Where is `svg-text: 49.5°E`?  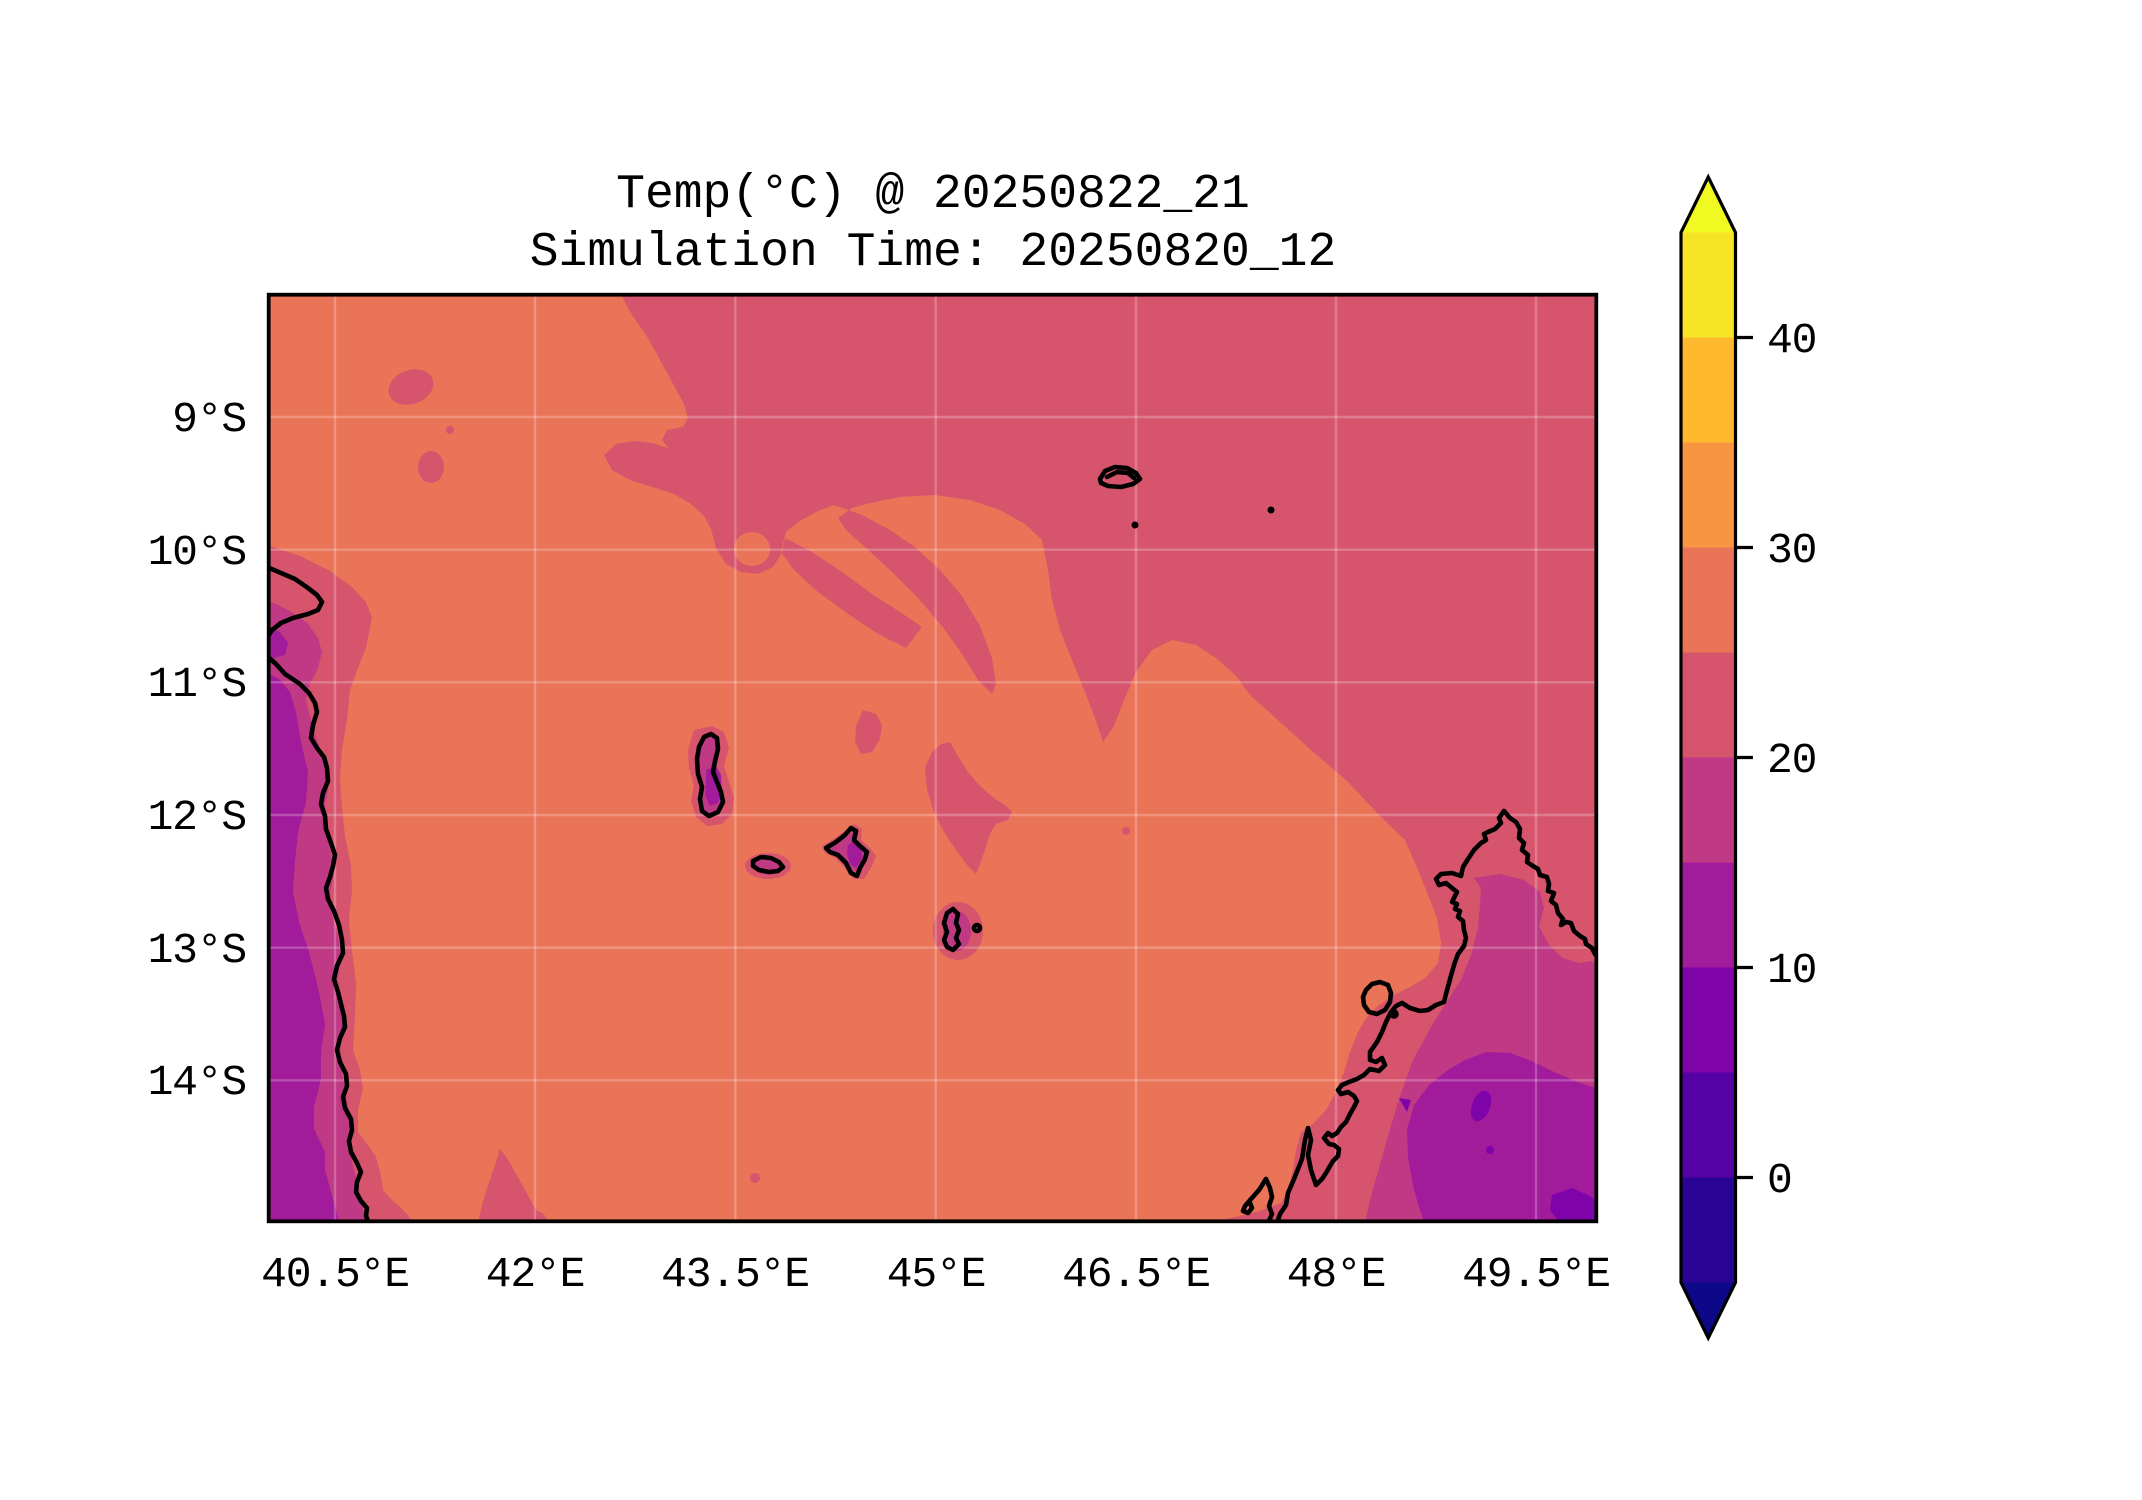
svg-text: 49.5°E is located at coordinates (1536, 1274).